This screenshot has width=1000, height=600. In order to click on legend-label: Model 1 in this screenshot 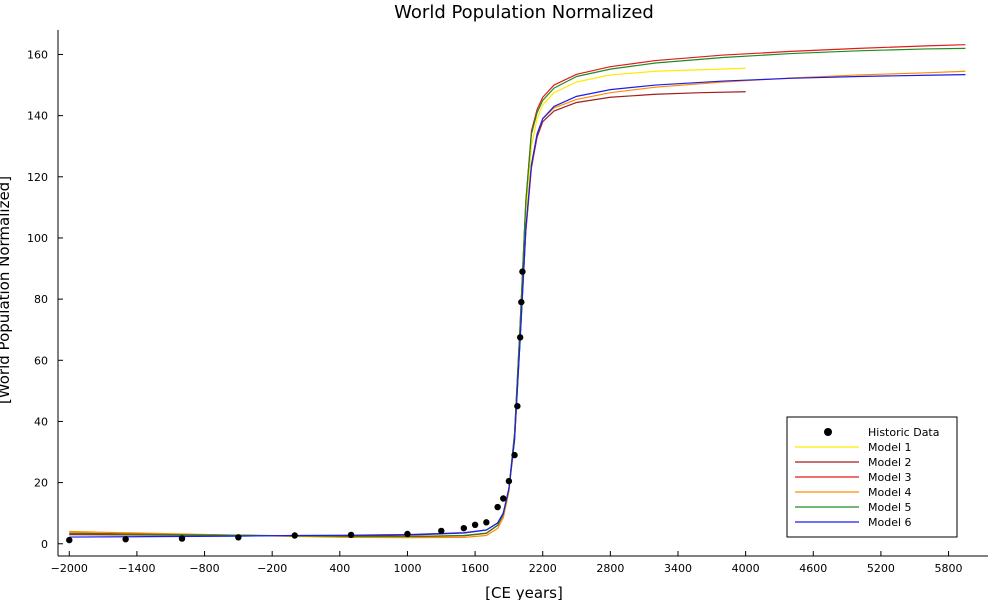, I will do `click(890, 447)`.